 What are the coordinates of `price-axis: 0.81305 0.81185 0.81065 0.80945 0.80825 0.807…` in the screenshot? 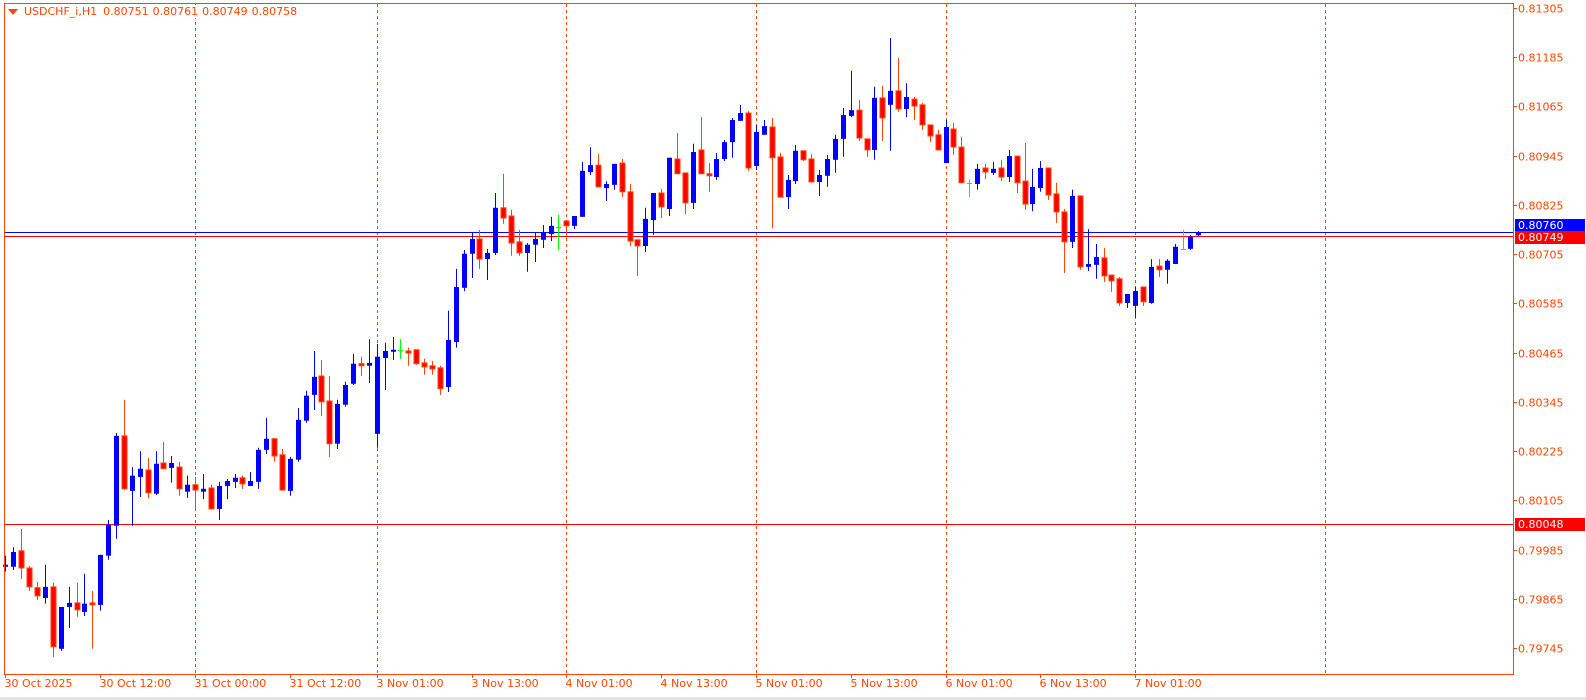 It's located at (1538, 329).